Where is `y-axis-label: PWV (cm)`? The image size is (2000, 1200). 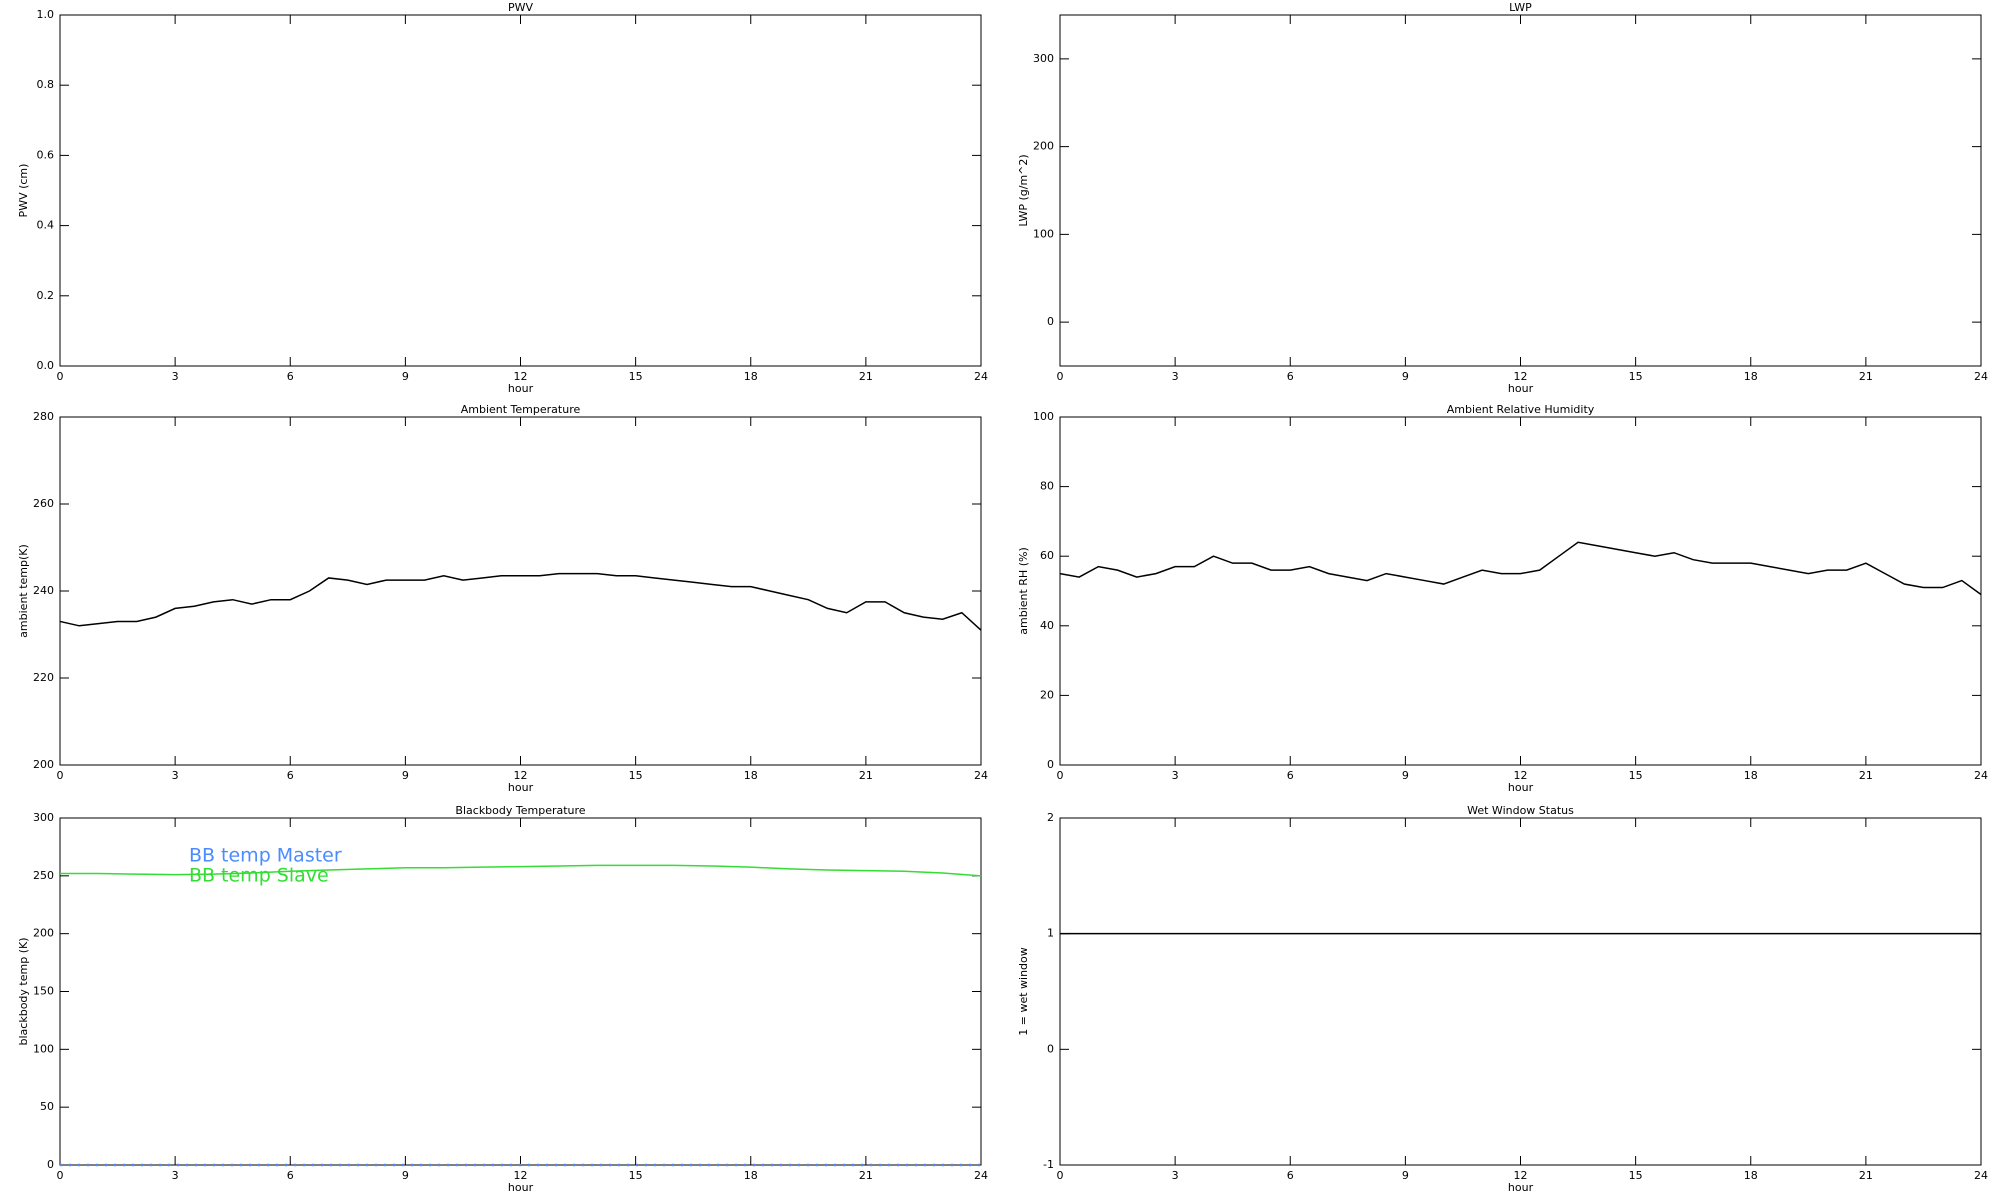
y-axis-label: PWV (cm) is located at coordinates (23, 191).